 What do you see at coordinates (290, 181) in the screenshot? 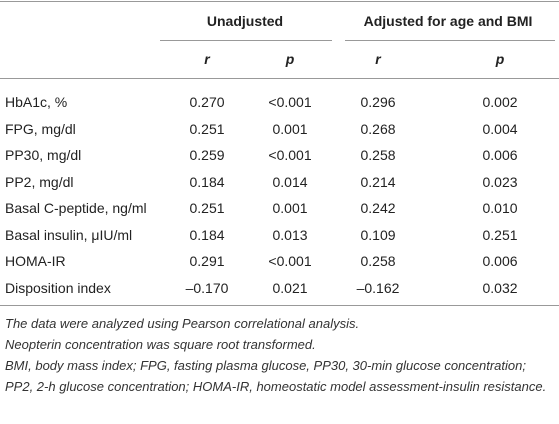
I see `cell: 0.014` at bounding box center [290, 181].